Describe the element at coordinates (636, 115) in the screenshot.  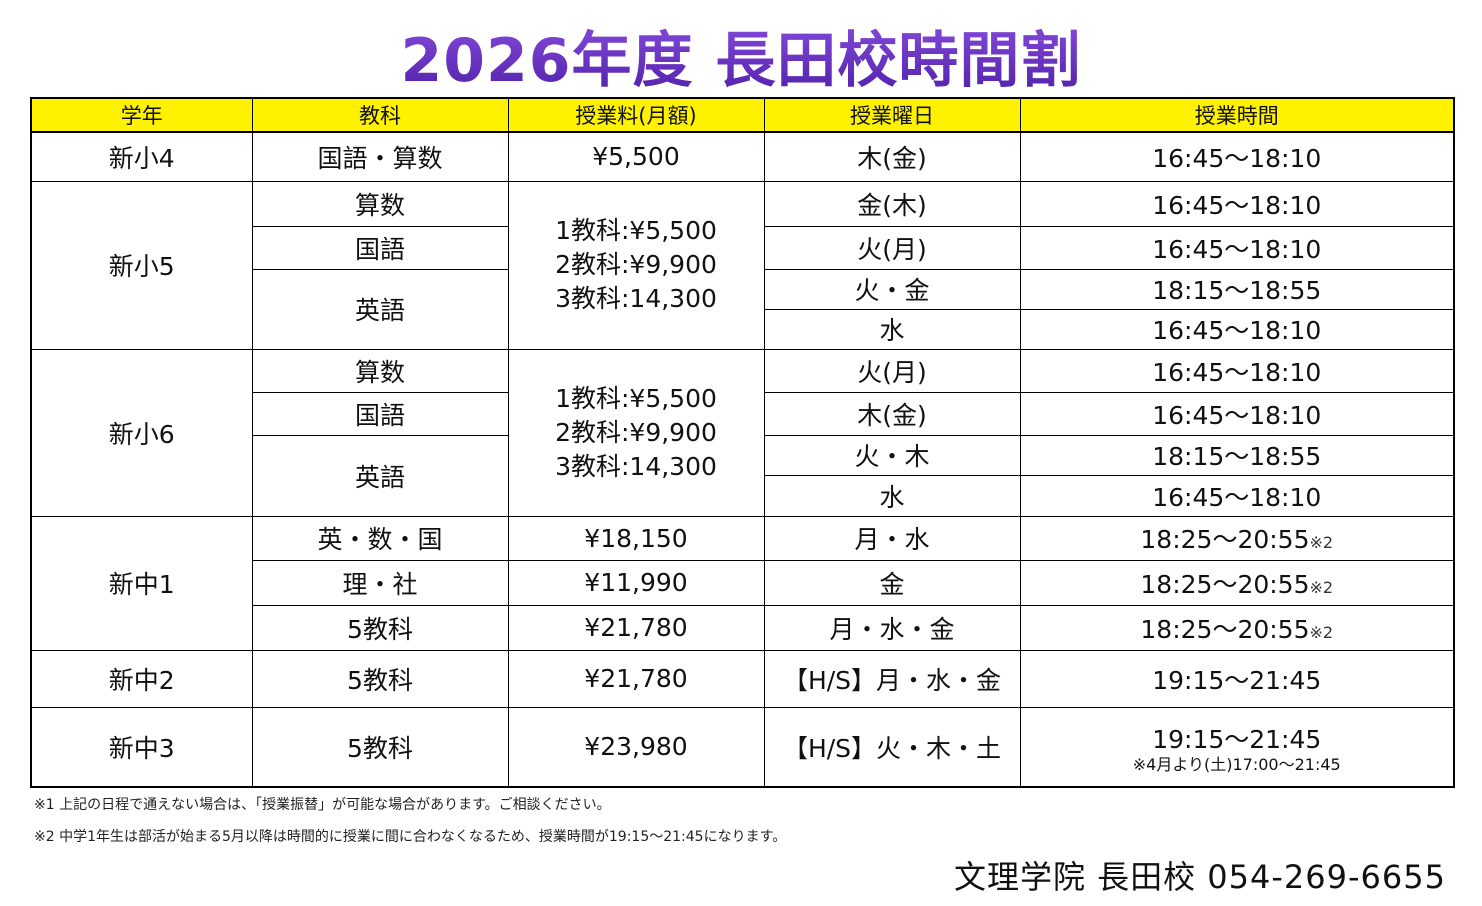
I see `header-fee: 授業料(月額)` at that location.